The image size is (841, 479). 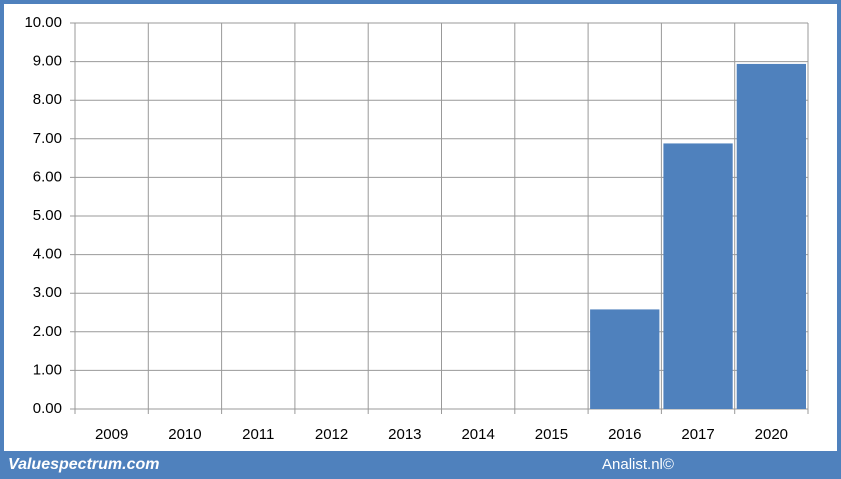 I want to click on x-tick-label: 2013, so click(x=404, y=434).